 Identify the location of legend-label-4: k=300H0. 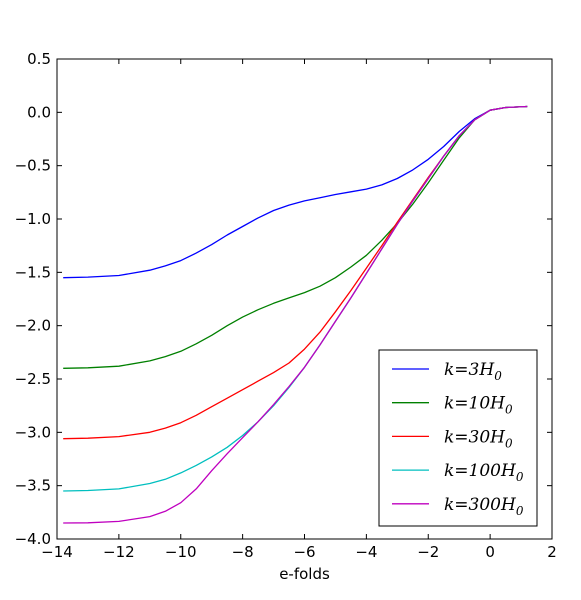
(484, 506).